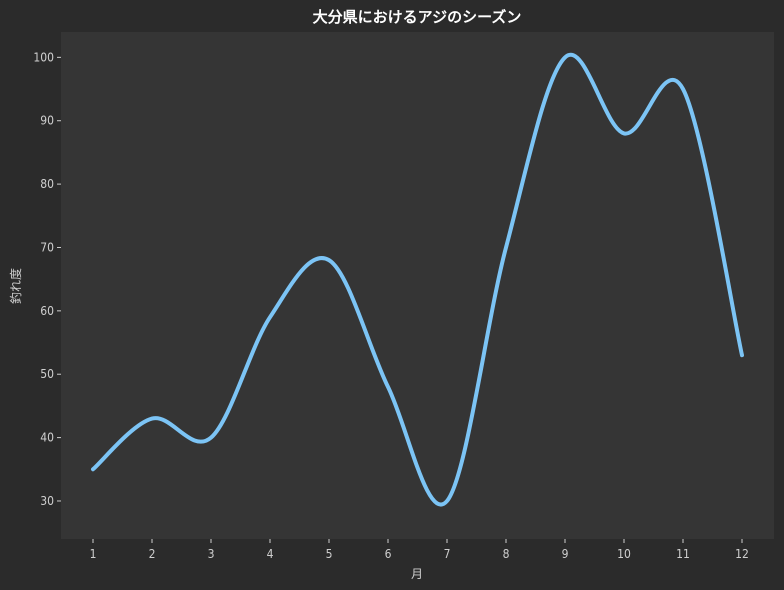 This screenshot has width=784, height=590. I want to click on x-tick-label: 12, so click(742, 554).